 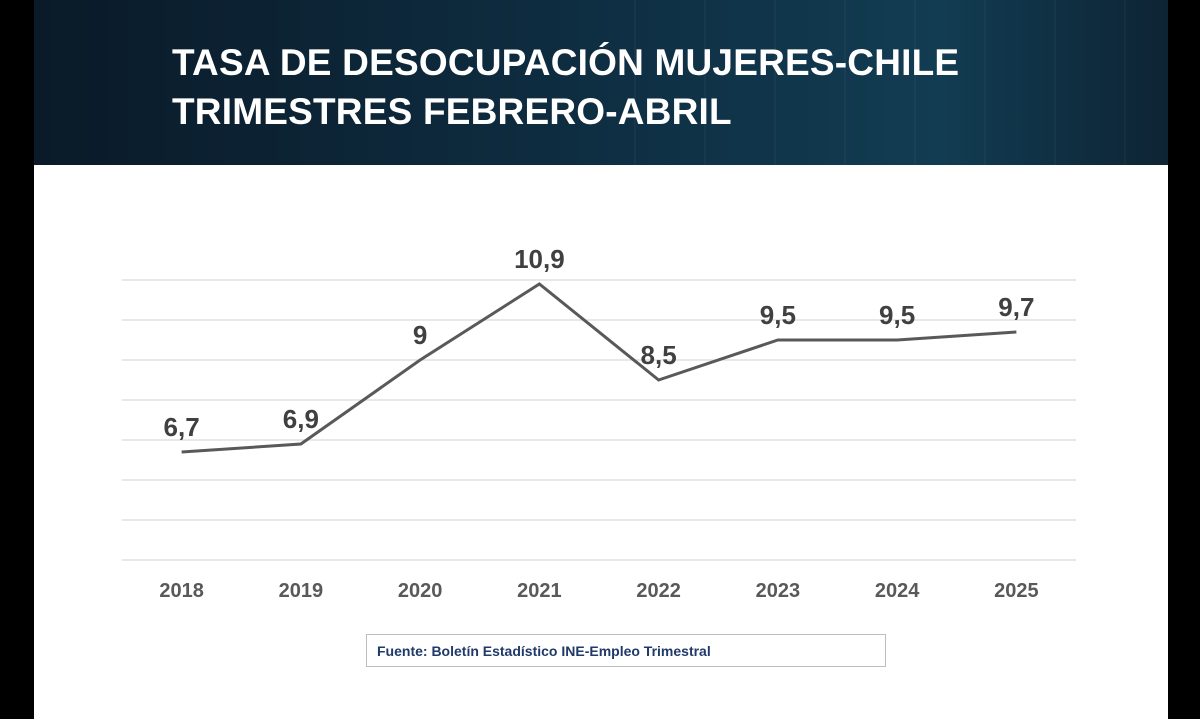 I want to click on x-tick-2021: 2021, so click(x=539, y=591).